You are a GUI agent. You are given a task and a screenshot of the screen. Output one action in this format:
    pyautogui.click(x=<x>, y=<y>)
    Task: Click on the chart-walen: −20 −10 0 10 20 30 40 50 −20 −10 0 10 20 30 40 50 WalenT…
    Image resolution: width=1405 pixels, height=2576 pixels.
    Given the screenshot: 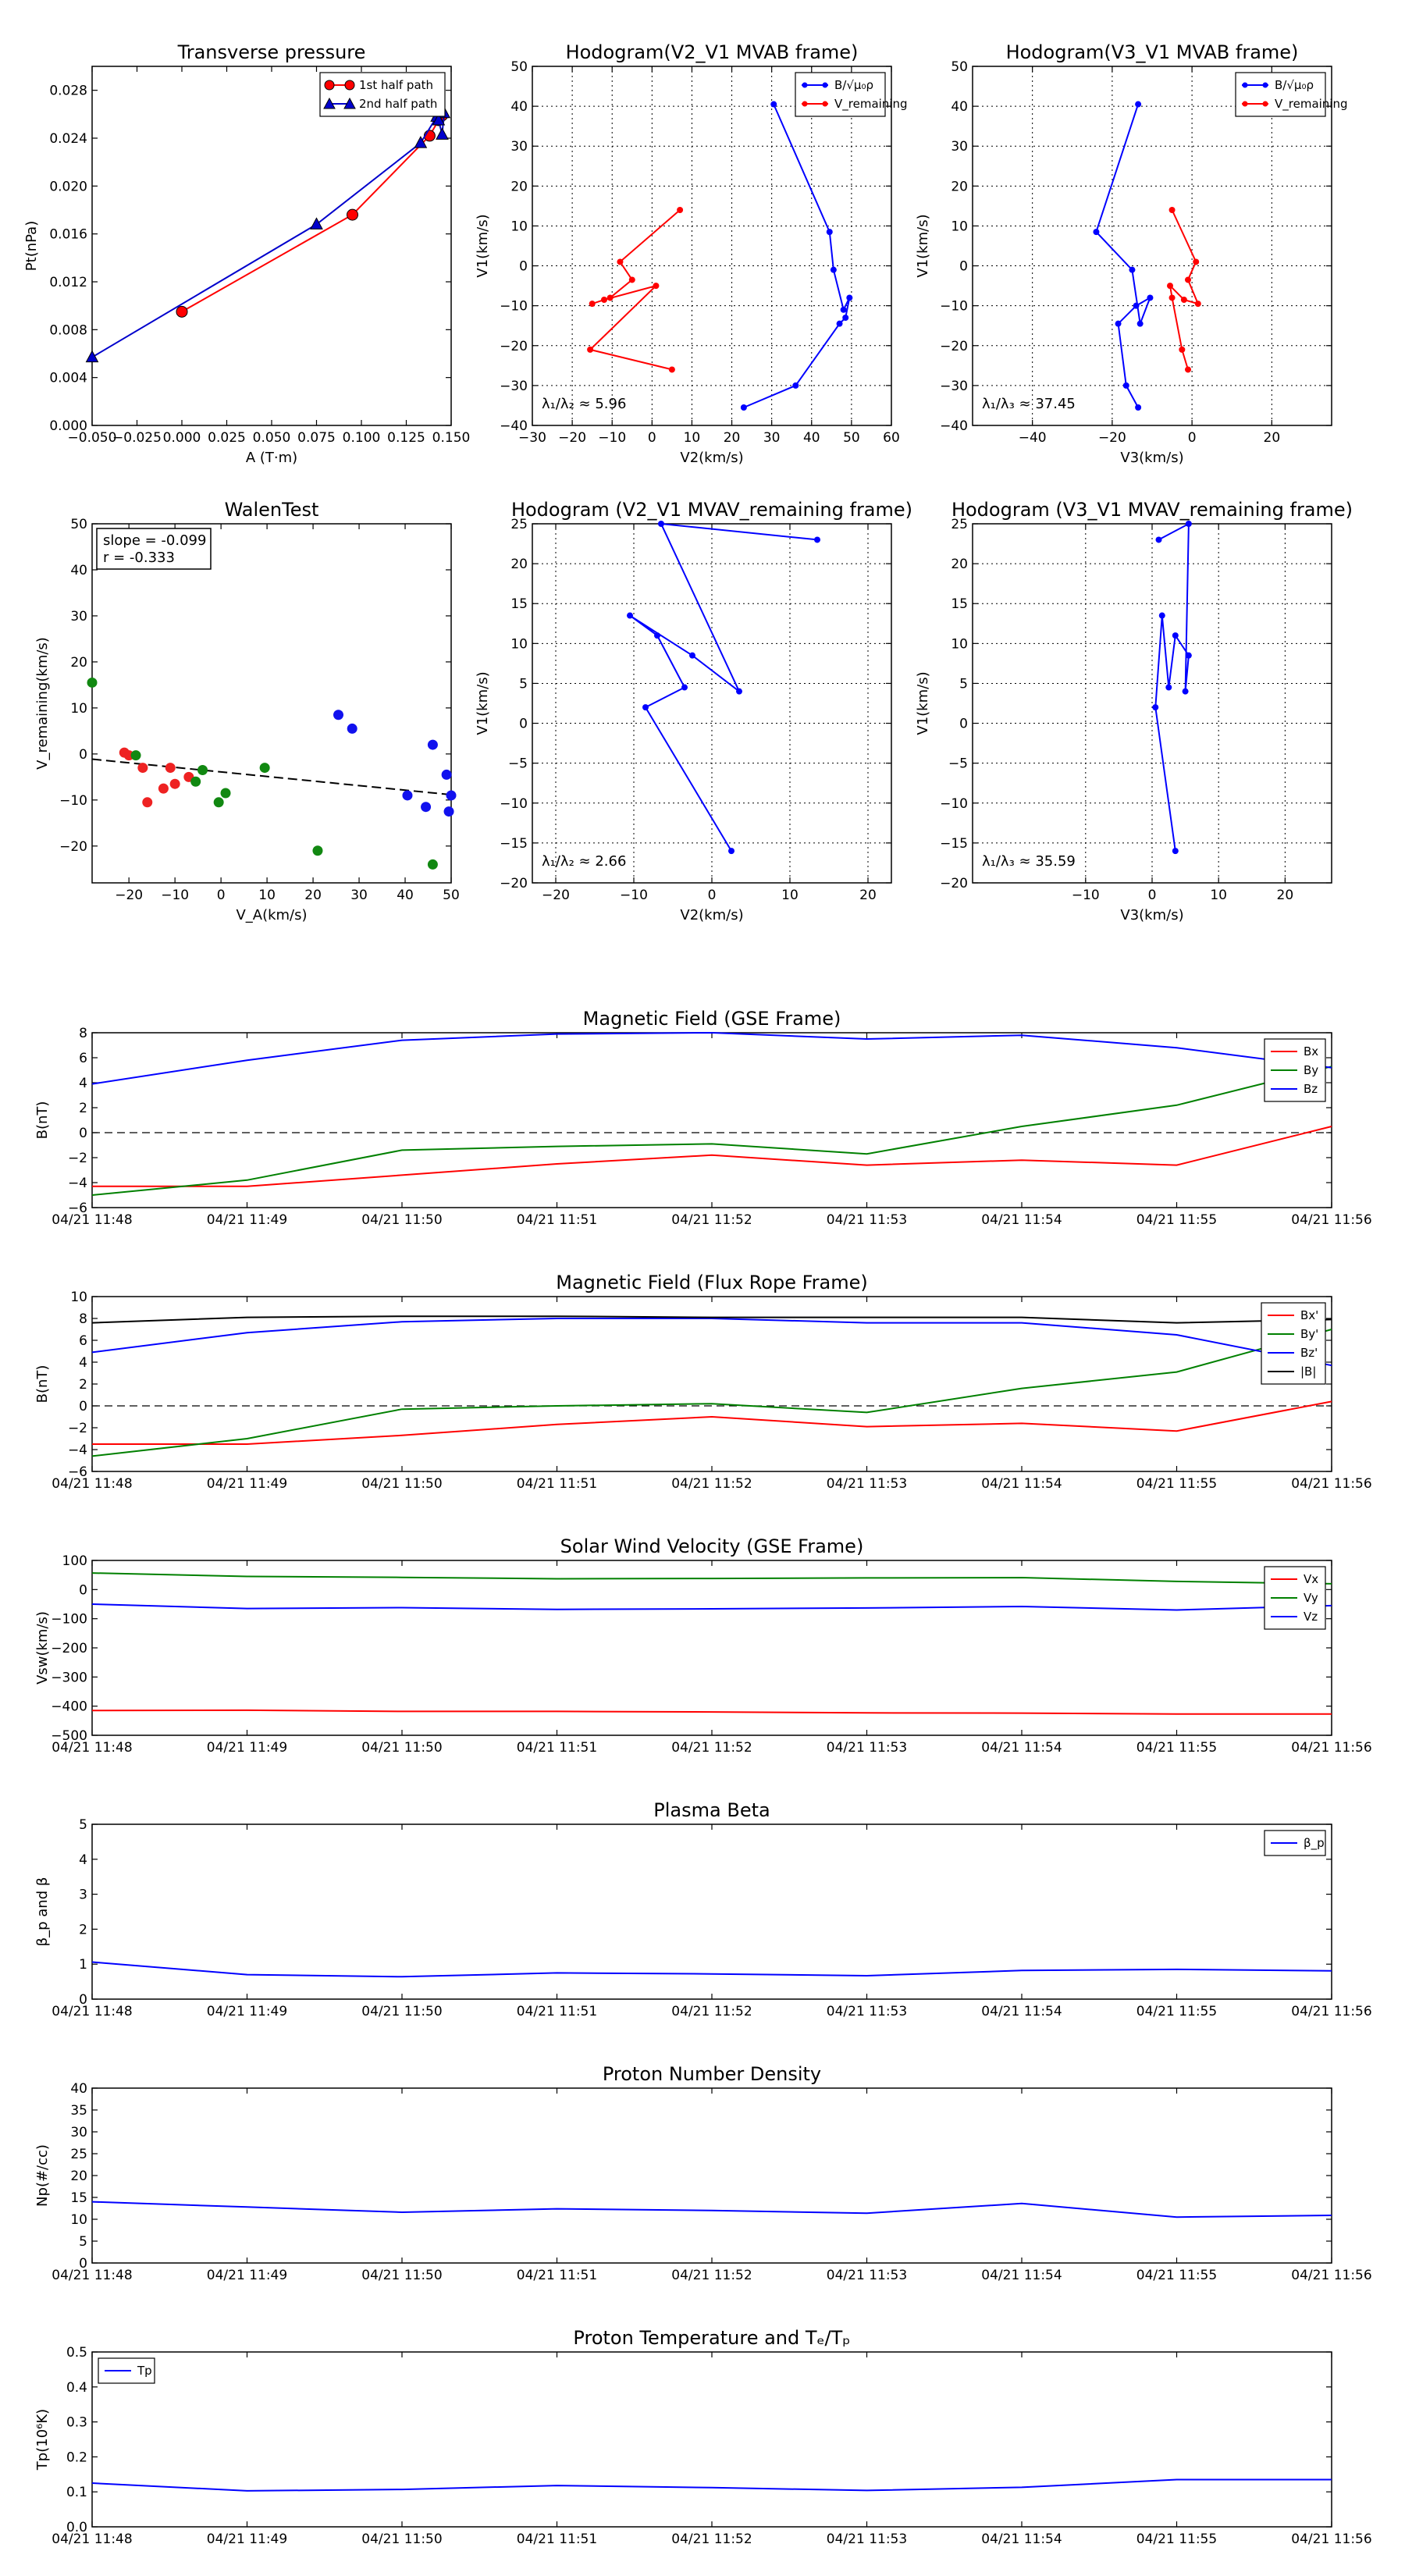 What is the action you would take?
    pyautogui.click(x=247, y=711)
    